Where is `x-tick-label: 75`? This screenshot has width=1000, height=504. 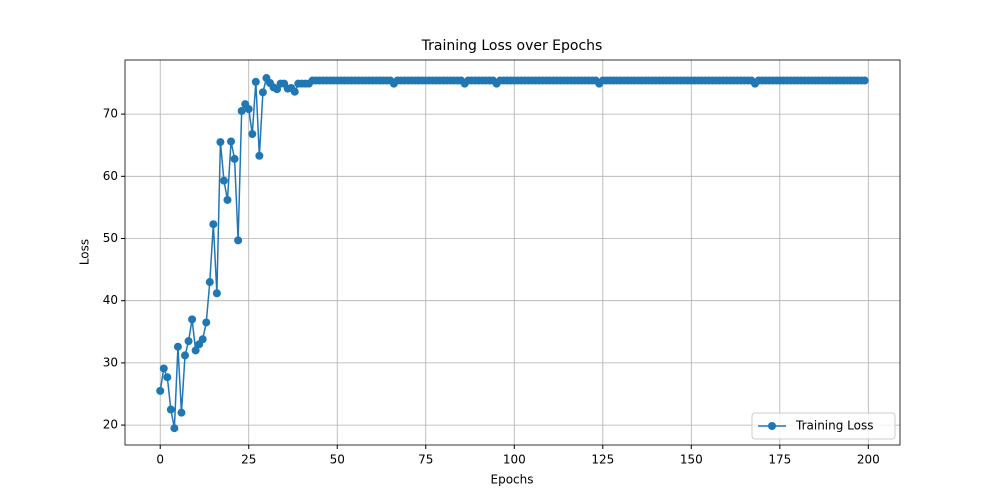
x-tick-label: 75 is located at coordinates (425, 460).